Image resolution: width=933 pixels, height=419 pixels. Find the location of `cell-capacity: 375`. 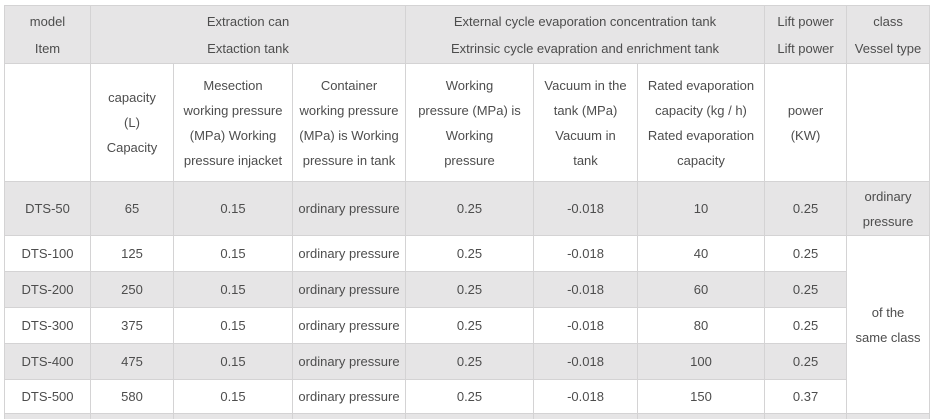

cell-capacity: 375 is located at coordinates (132, 325).